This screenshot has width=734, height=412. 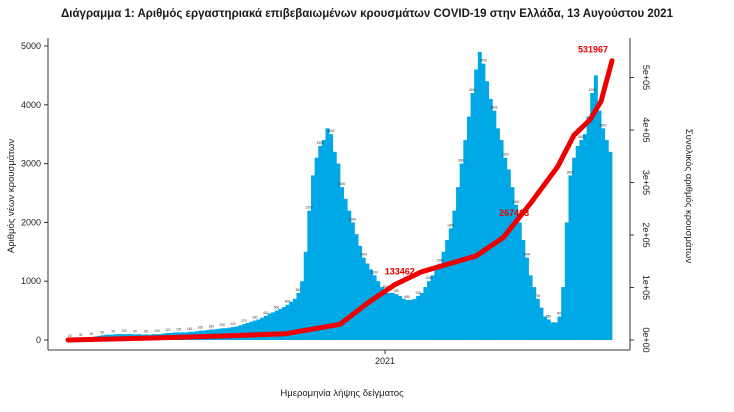 What do you see at coordinates (70, 336) in the screenshot?
I see `bar-value-label: 20` at bounding box center [70, 336].